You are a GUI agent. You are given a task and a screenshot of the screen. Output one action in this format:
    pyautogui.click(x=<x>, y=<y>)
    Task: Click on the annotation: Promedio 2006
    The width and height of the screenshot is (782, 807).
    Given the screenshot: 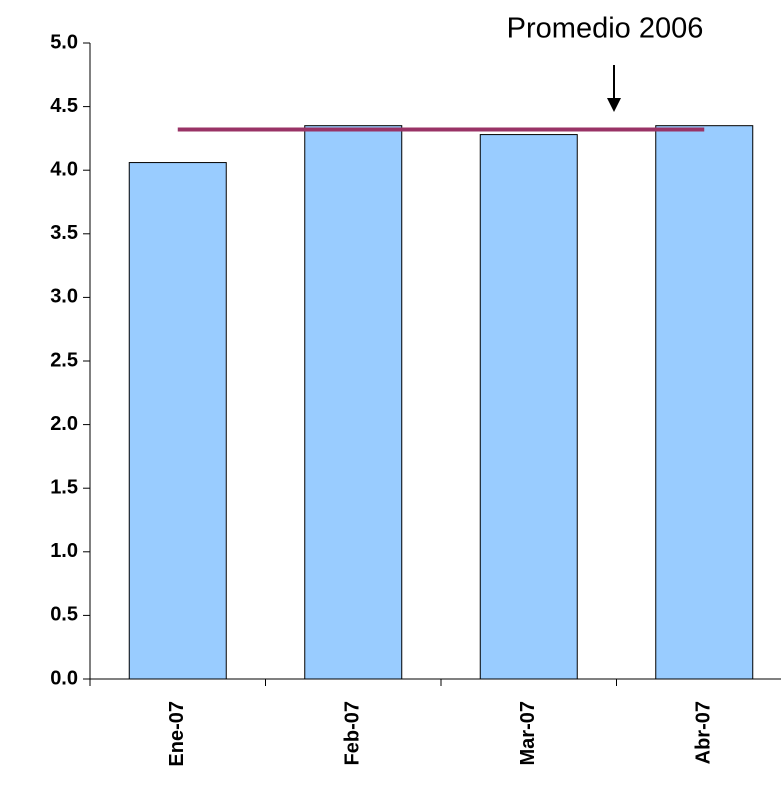 What is the action you would take?
    pyautogui.click(x=605, y=29)
    